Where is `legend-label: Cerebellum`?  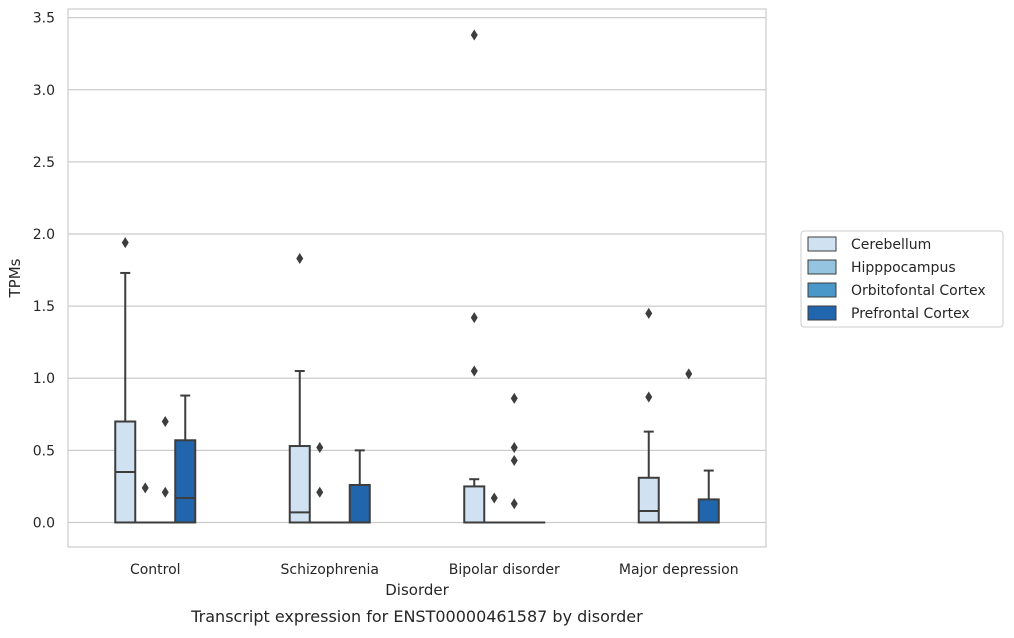 legend-label: Cerebellum is located at coordinates (891, 245).